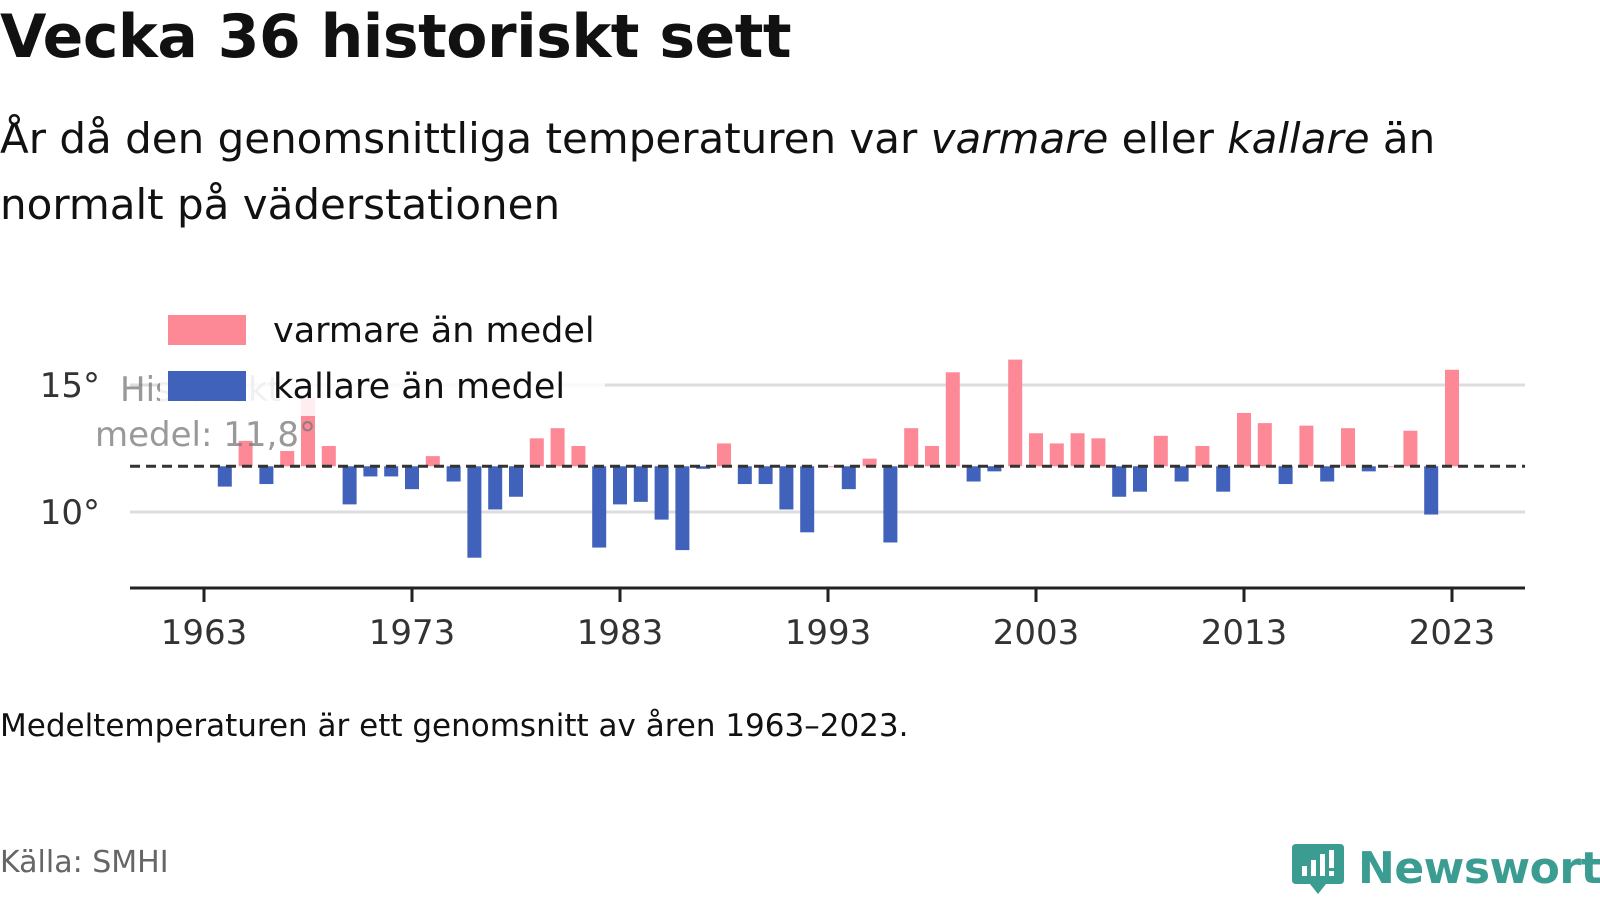  Describe the element at coordinates (84, 862) in the screenshot. I see `source-credit: Källa: SMHI` at that location.